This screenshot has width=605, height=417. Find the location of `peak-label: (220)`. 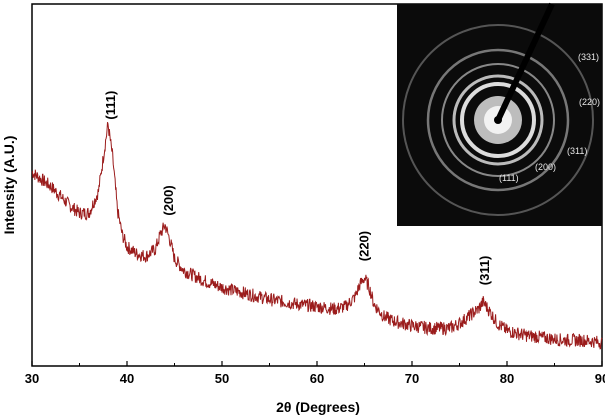

peak-label: (220) is located at coordinates (364, 246).